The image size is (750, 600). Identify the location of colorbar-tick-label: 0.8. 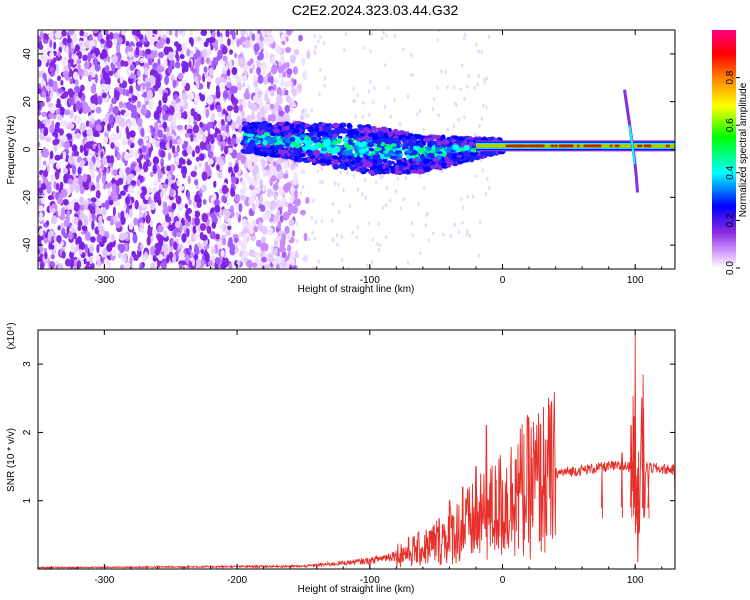
(730, 77).